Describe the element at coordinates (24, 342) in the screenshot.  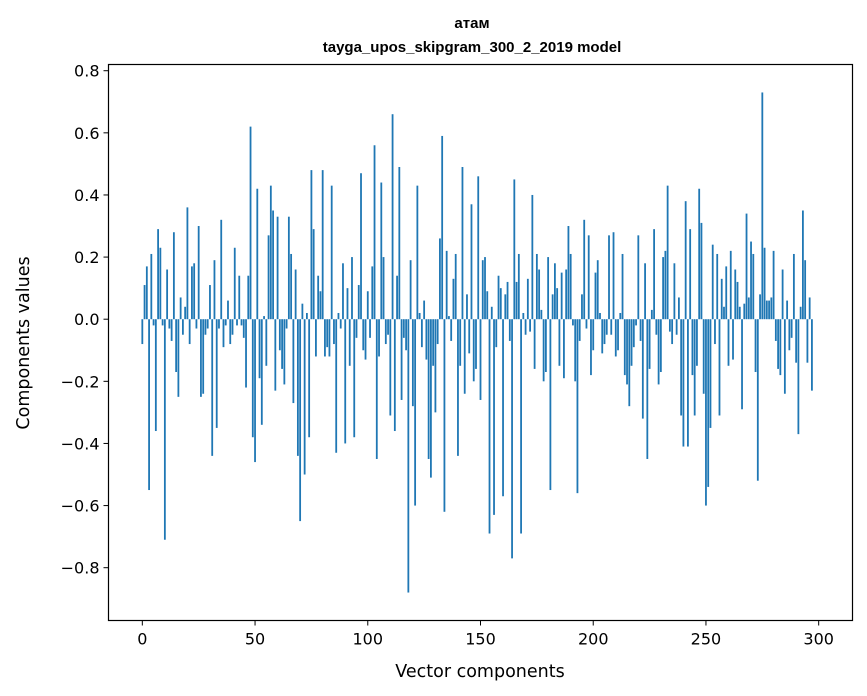
I see `y-axis-label: Components values` at that location.